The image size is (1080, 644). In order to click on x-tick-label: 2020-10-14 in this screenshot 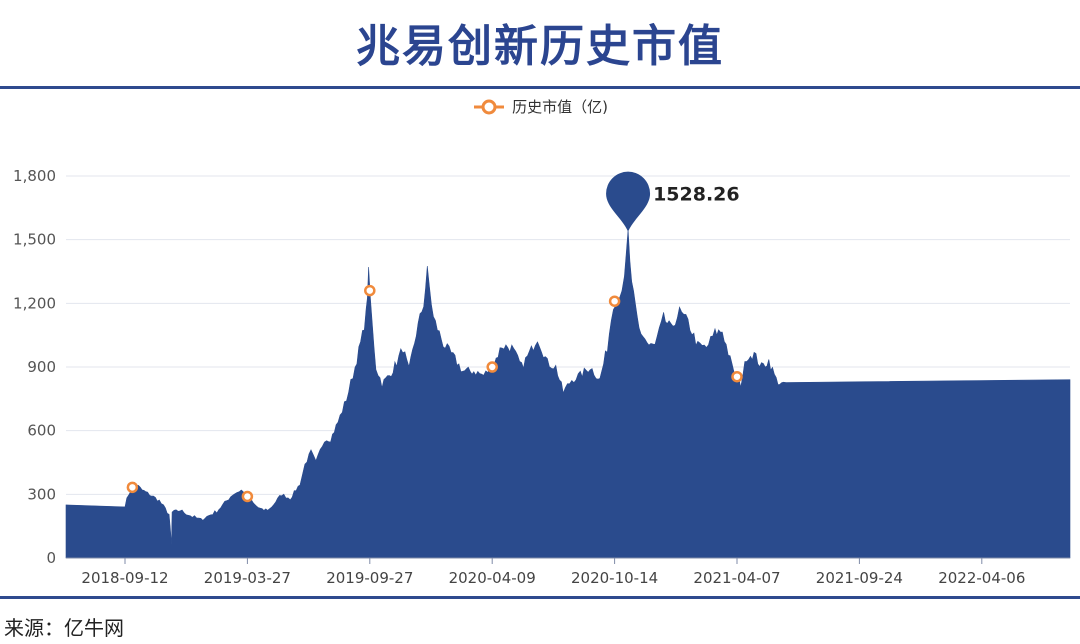, I will do `click(614, 578)`.